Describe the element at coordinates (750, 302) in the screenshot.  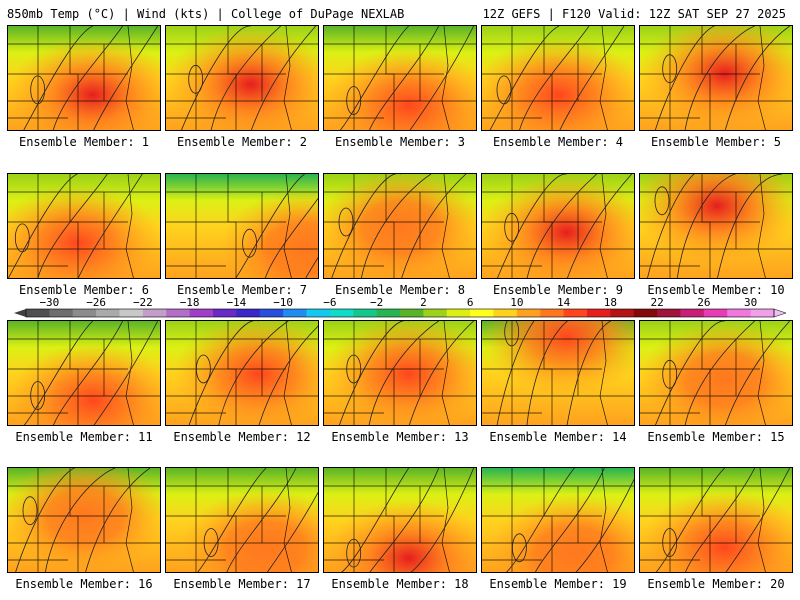
I see `colorbar-tick-label: 30` at that location.